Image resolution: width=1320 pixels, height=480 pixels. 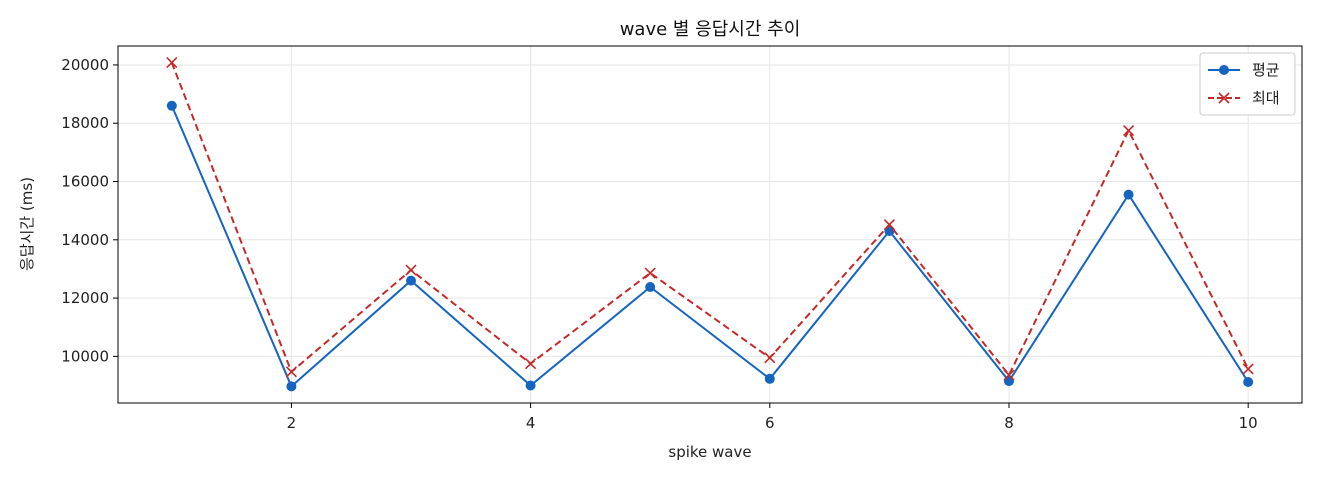 I want to click on x-tick-label: 2, so click(x=292, y=423).